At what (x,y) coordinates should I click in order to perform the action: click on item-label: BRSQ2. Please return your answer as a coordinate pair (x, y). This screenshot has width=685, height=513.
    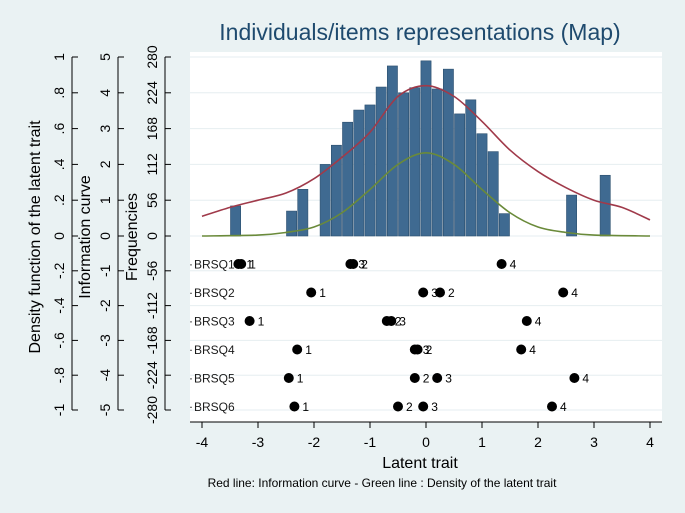
    Looking at the image, I should click on (214, 293).